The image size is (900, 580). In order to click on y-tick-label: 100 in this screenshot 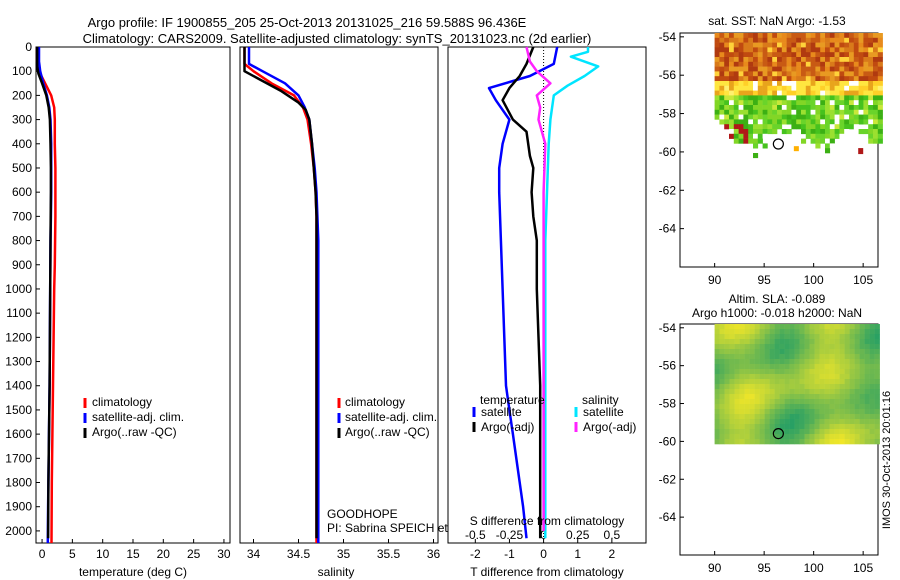, I will do `click(22, 71)`.